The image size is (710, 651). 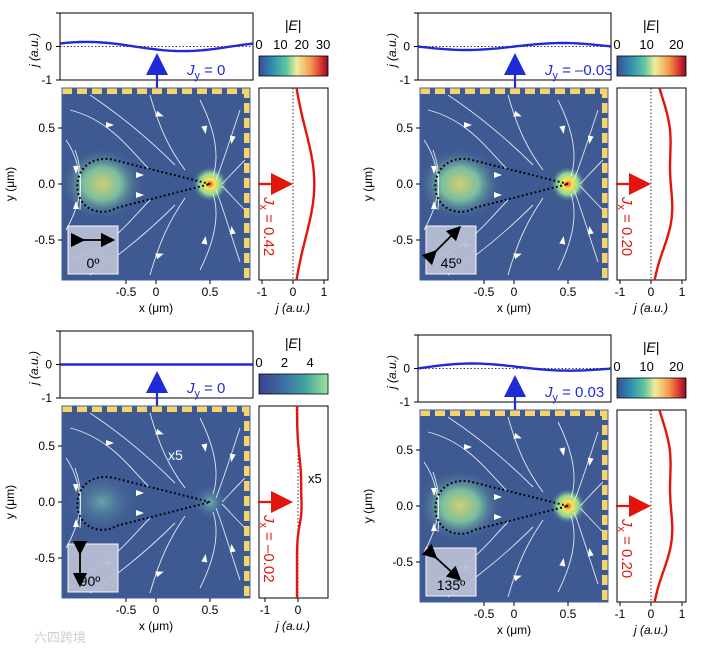 What do you see at coordinates (140, 370) in the screenshot?
I see `jy-strip: 0 -1j (a.u.) Jy = 0` at bounding box center [140, 370].